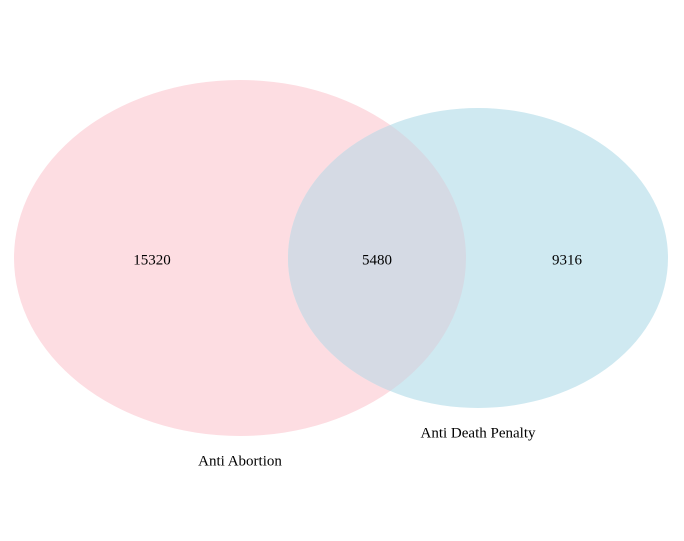 The image size is (684, 541). Describe the element at coordinates (240, 461) in the screenshot. I see `set-a-label: Anti Abortion` at that location.